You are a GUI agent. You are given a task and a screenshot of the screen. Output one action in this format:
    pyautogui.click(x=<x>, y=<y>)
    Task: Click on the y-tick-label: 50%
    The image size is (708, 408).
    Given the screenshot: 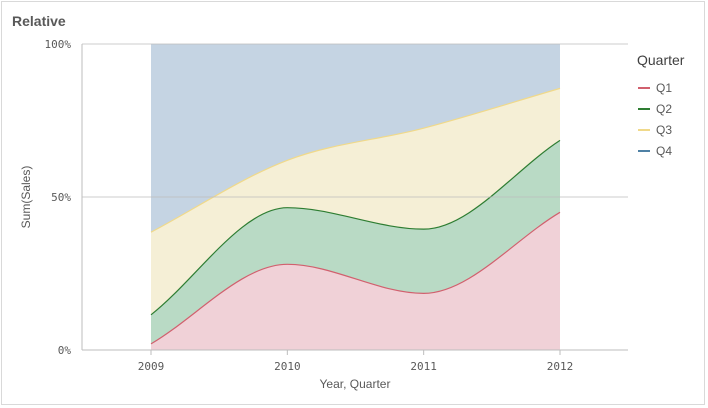 What is the action you would take?
    pyautogui.click(x=61, y=197)
    